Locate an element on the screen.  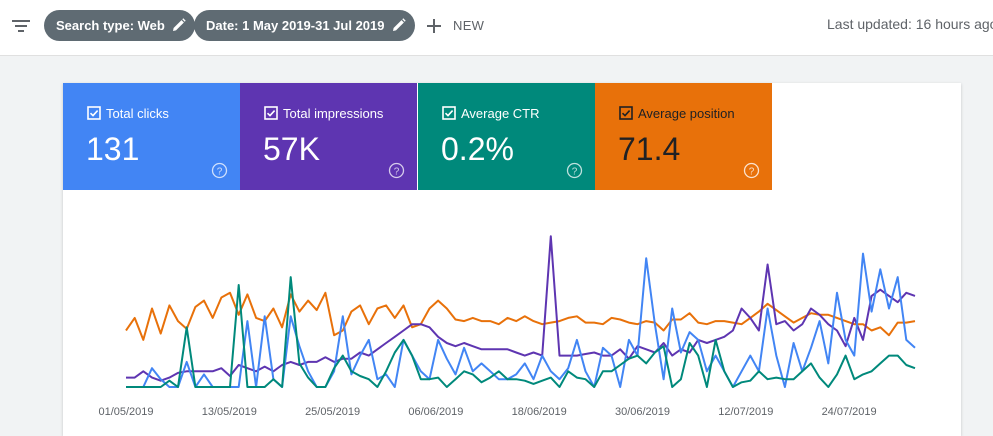
x-tick-label: 12/07/2019 is located at coordinates (745, 412).